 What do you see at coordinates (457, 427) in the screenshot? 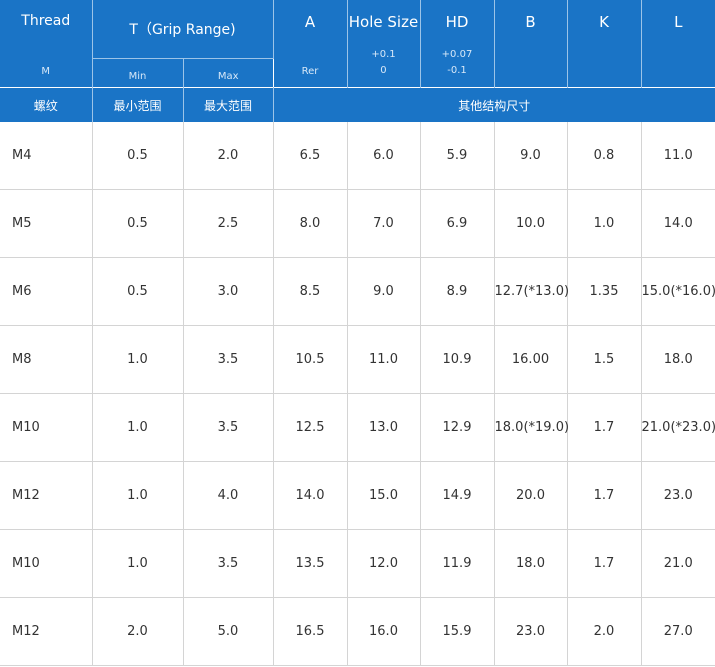
I see `cell-hd: 12.9` at bounding box center [457, 427].